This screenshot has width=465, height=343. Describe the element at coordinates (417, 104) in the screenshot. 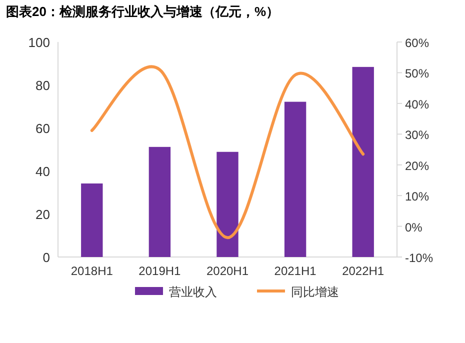

I see `y2-tick-label: 40%` at that location.